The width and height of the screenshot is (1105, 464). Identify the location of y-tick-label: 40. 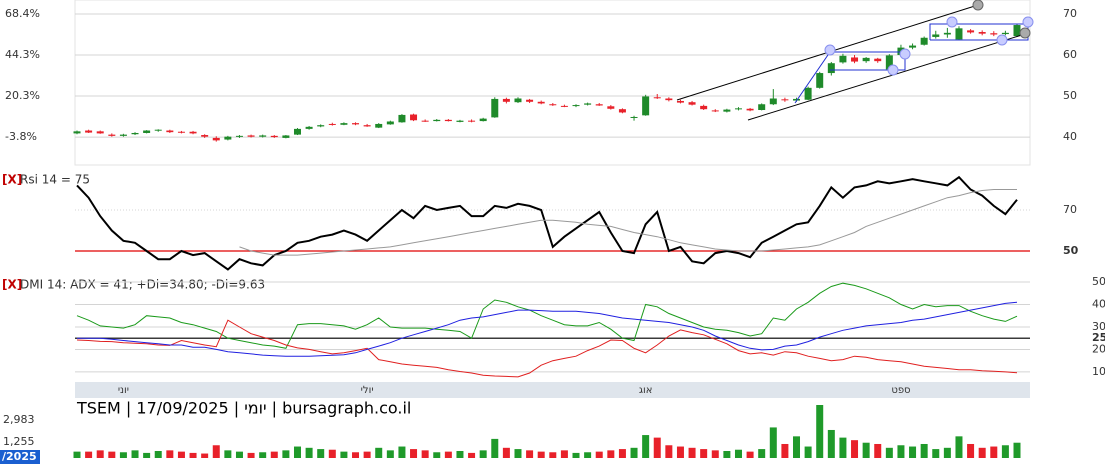
(1070, 136).